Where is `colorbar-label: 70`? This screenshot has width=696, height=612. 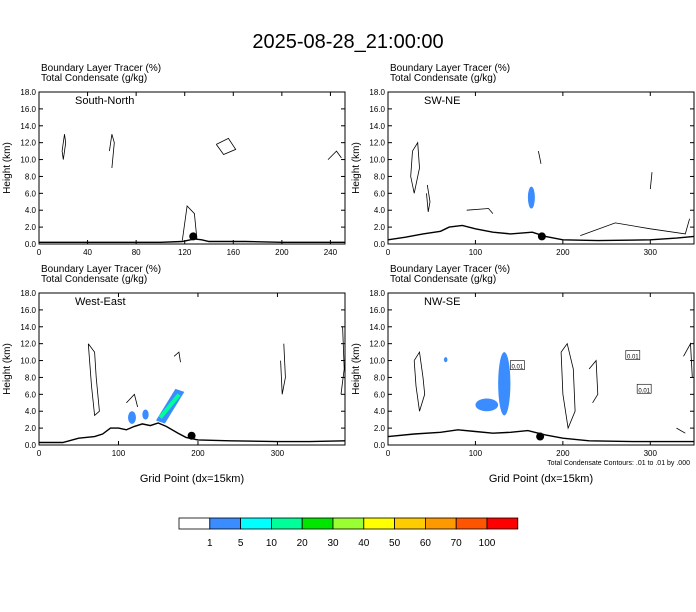 colorbar-label: 70 is located at coordinates (457, 543).